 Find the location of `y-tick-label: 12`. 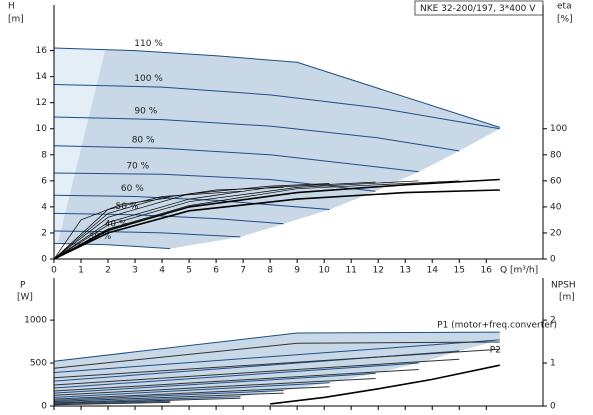

y-tick-label: 12 is located at coordinates (41, 103).